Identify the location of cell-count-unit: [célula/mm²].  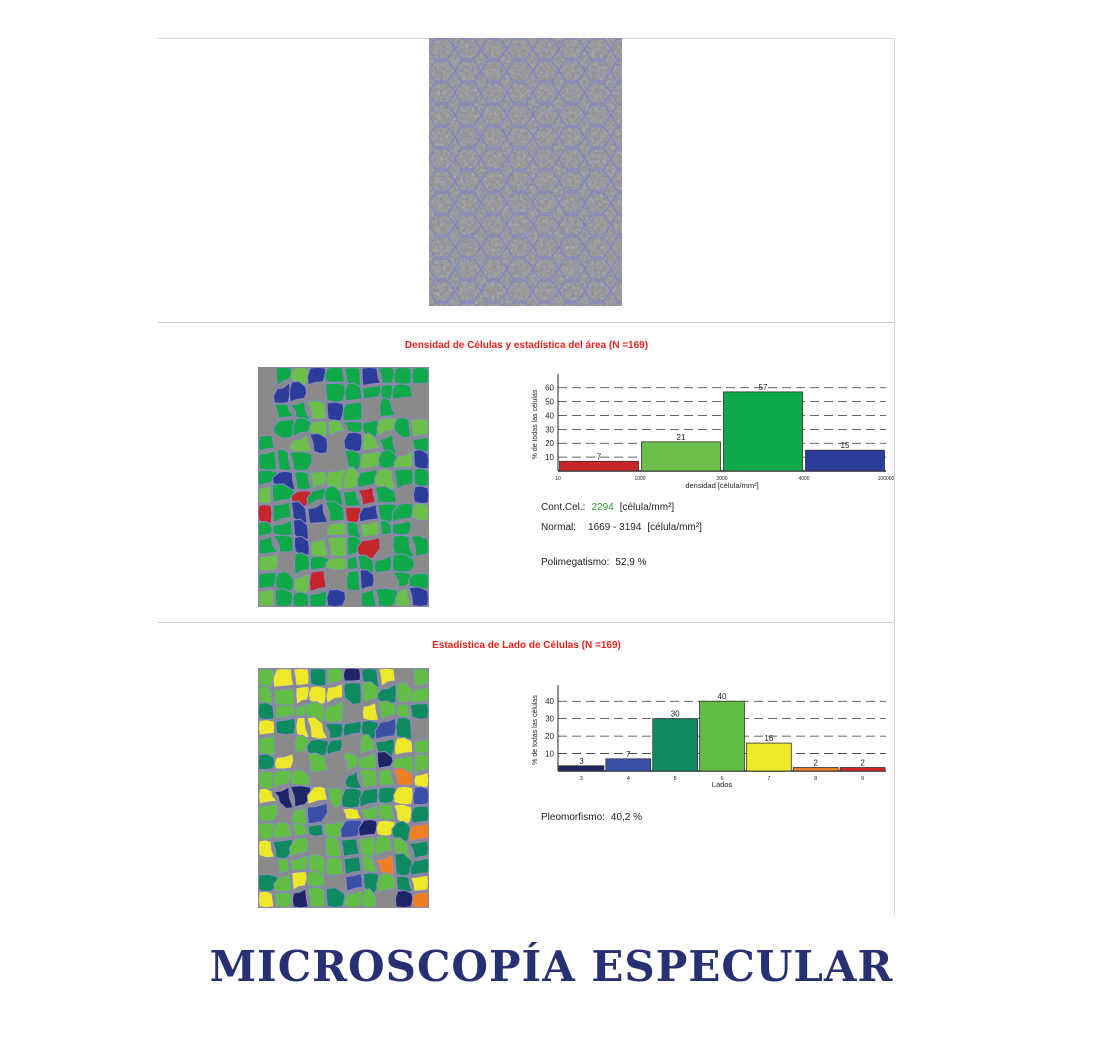
(647, 507).